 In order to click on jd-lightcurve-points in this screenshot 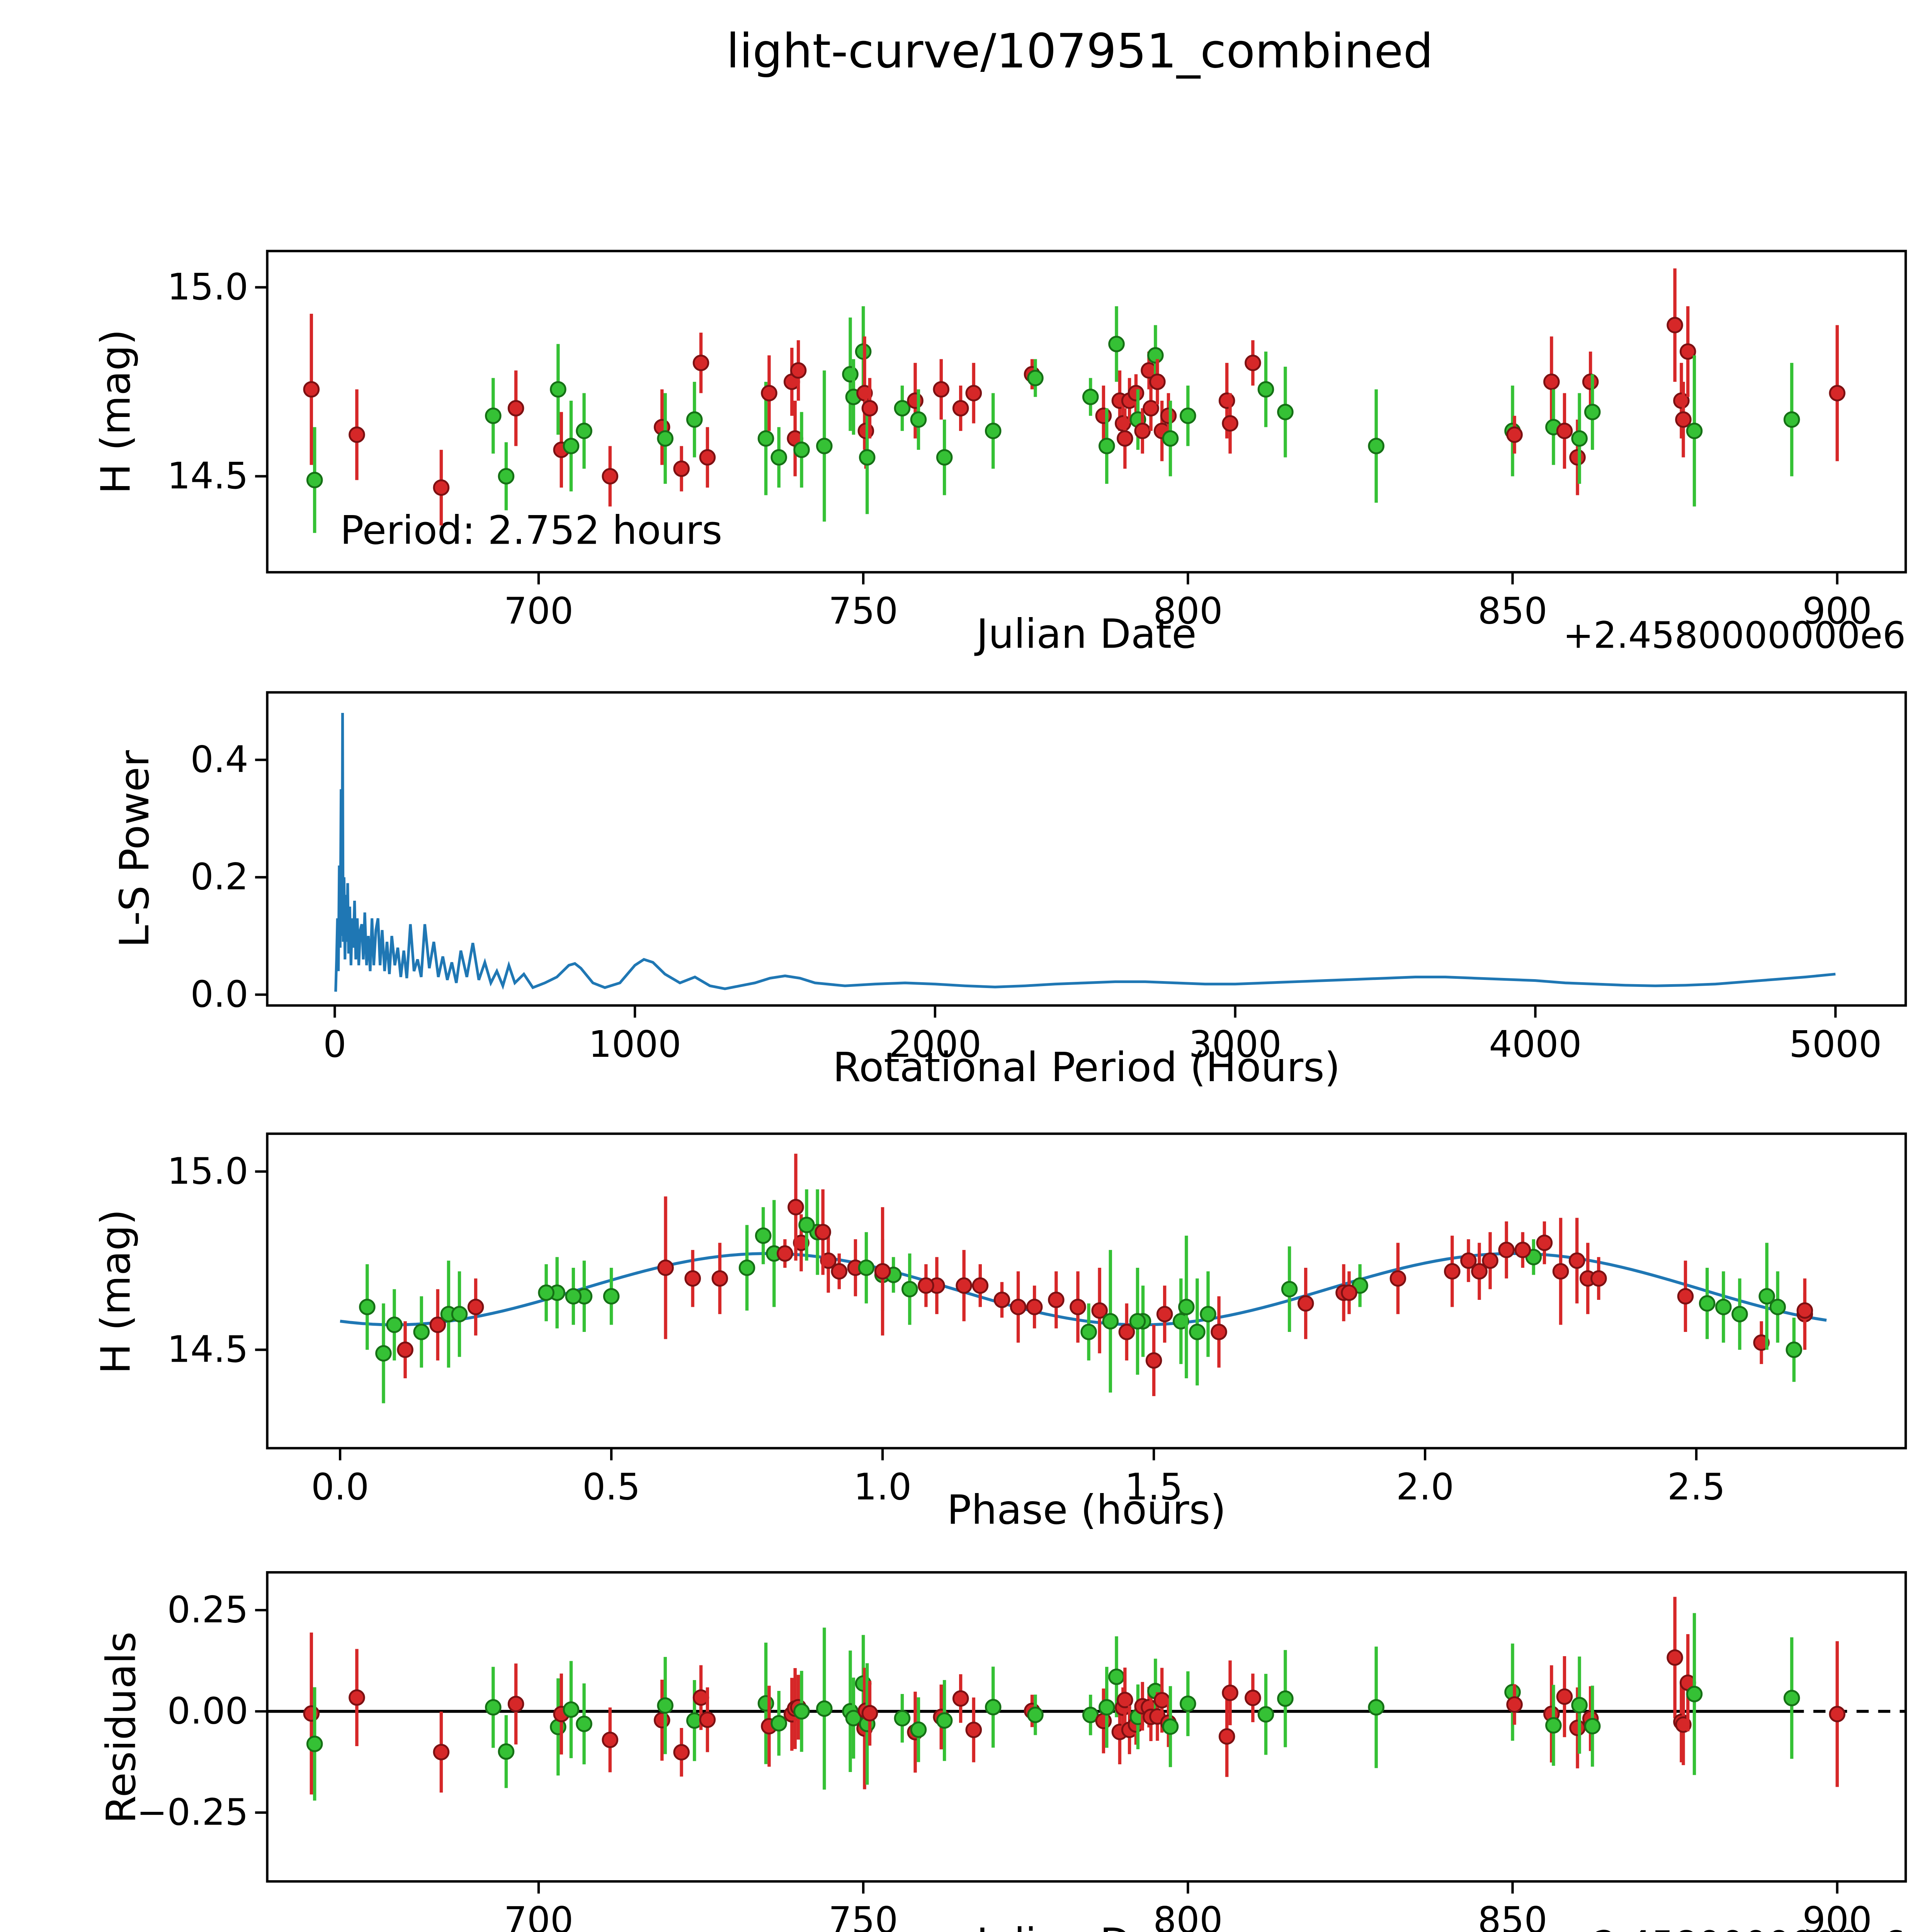, I will do `click(1074, 400)`.